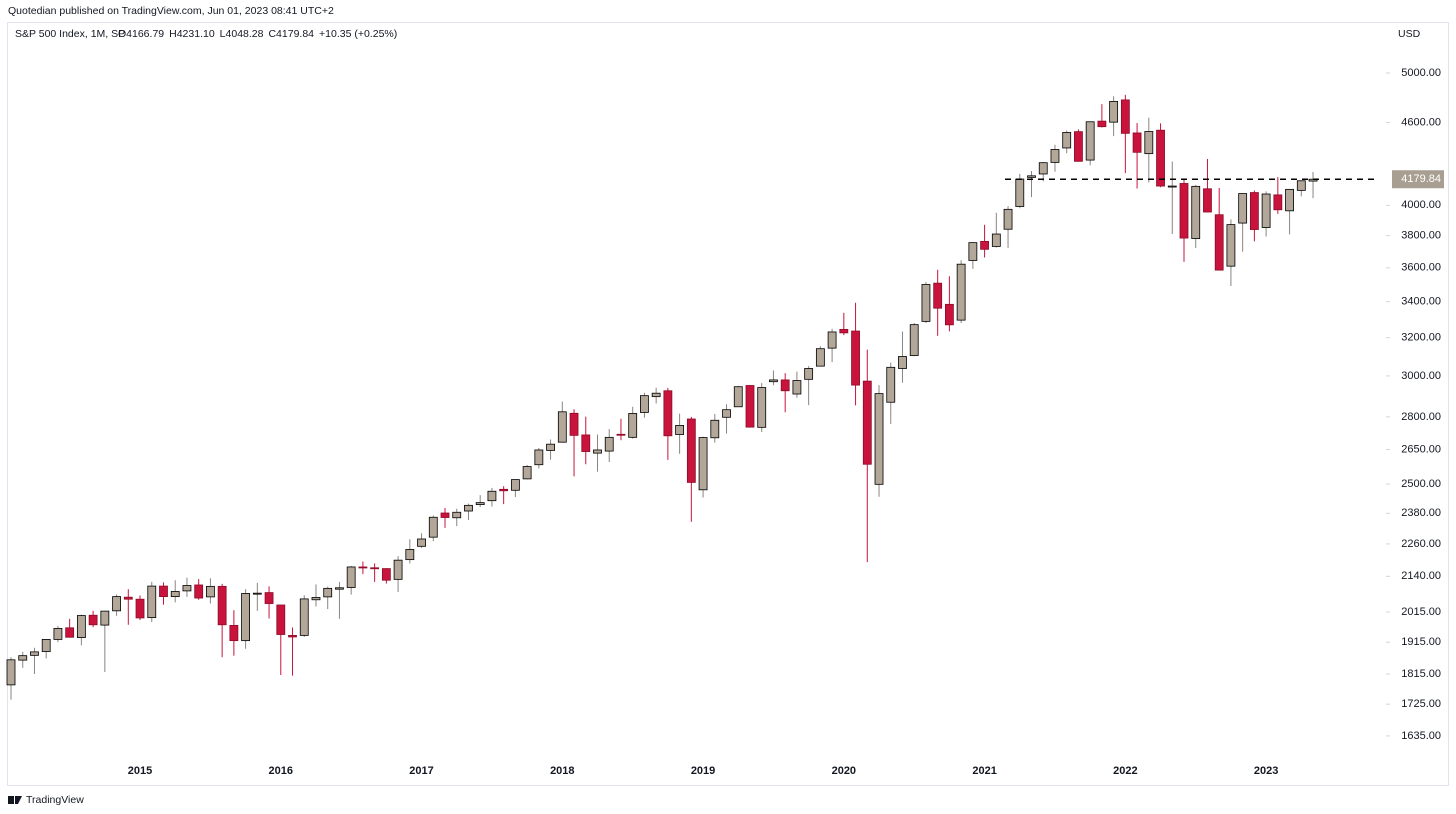  I want to click on ohlc-value: L4048.28, so click(242, 34).